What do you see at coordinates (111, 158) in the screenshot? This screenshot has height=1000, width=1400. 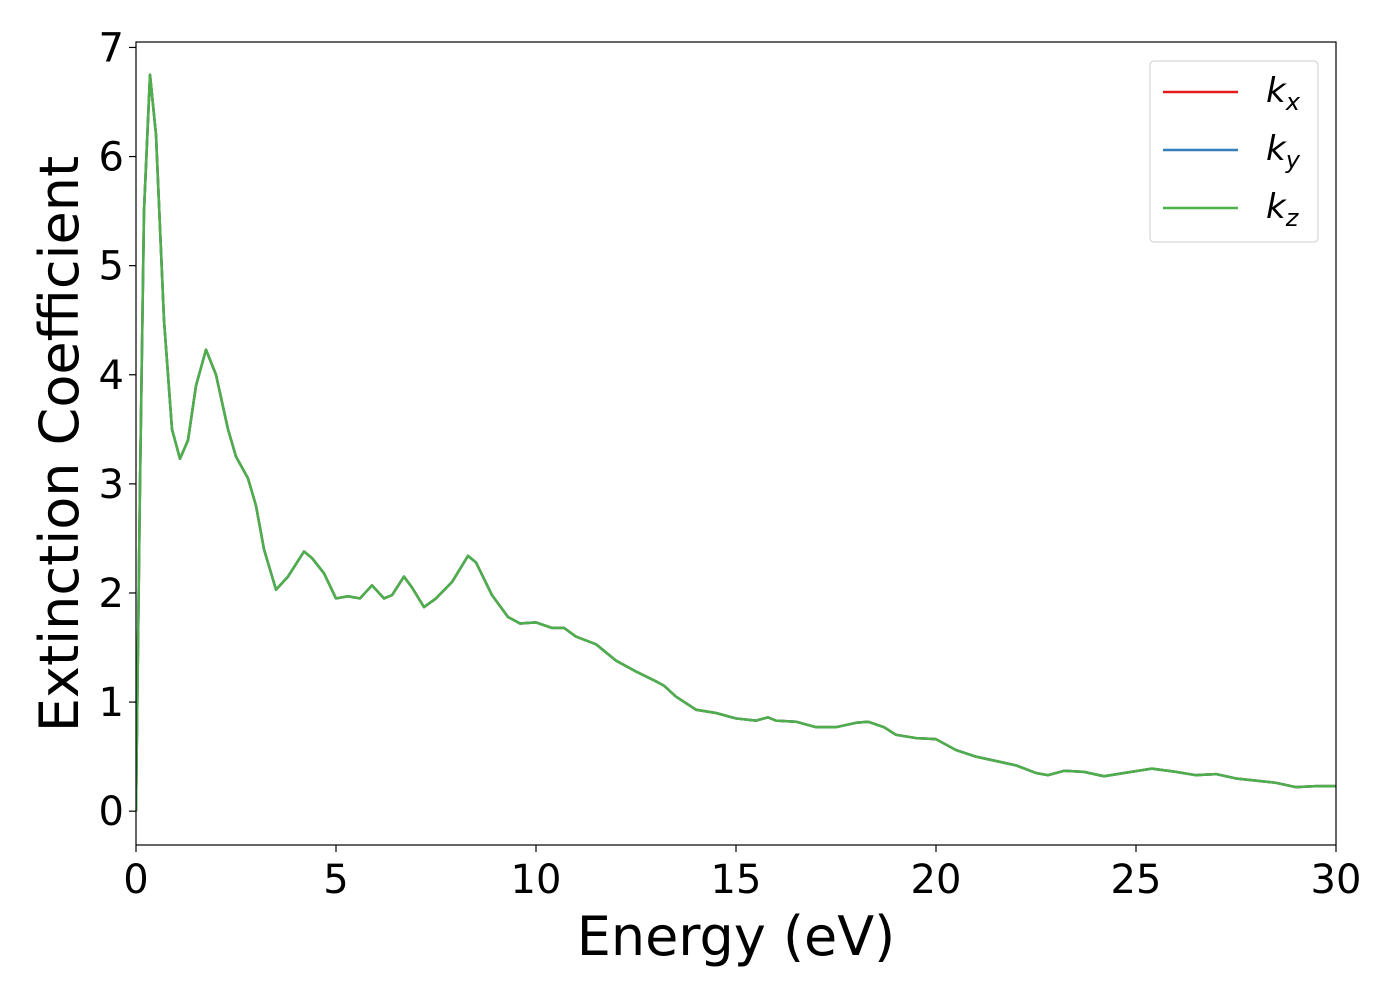 I see `y-tick-label: 6` at bounding box center [111, 158].